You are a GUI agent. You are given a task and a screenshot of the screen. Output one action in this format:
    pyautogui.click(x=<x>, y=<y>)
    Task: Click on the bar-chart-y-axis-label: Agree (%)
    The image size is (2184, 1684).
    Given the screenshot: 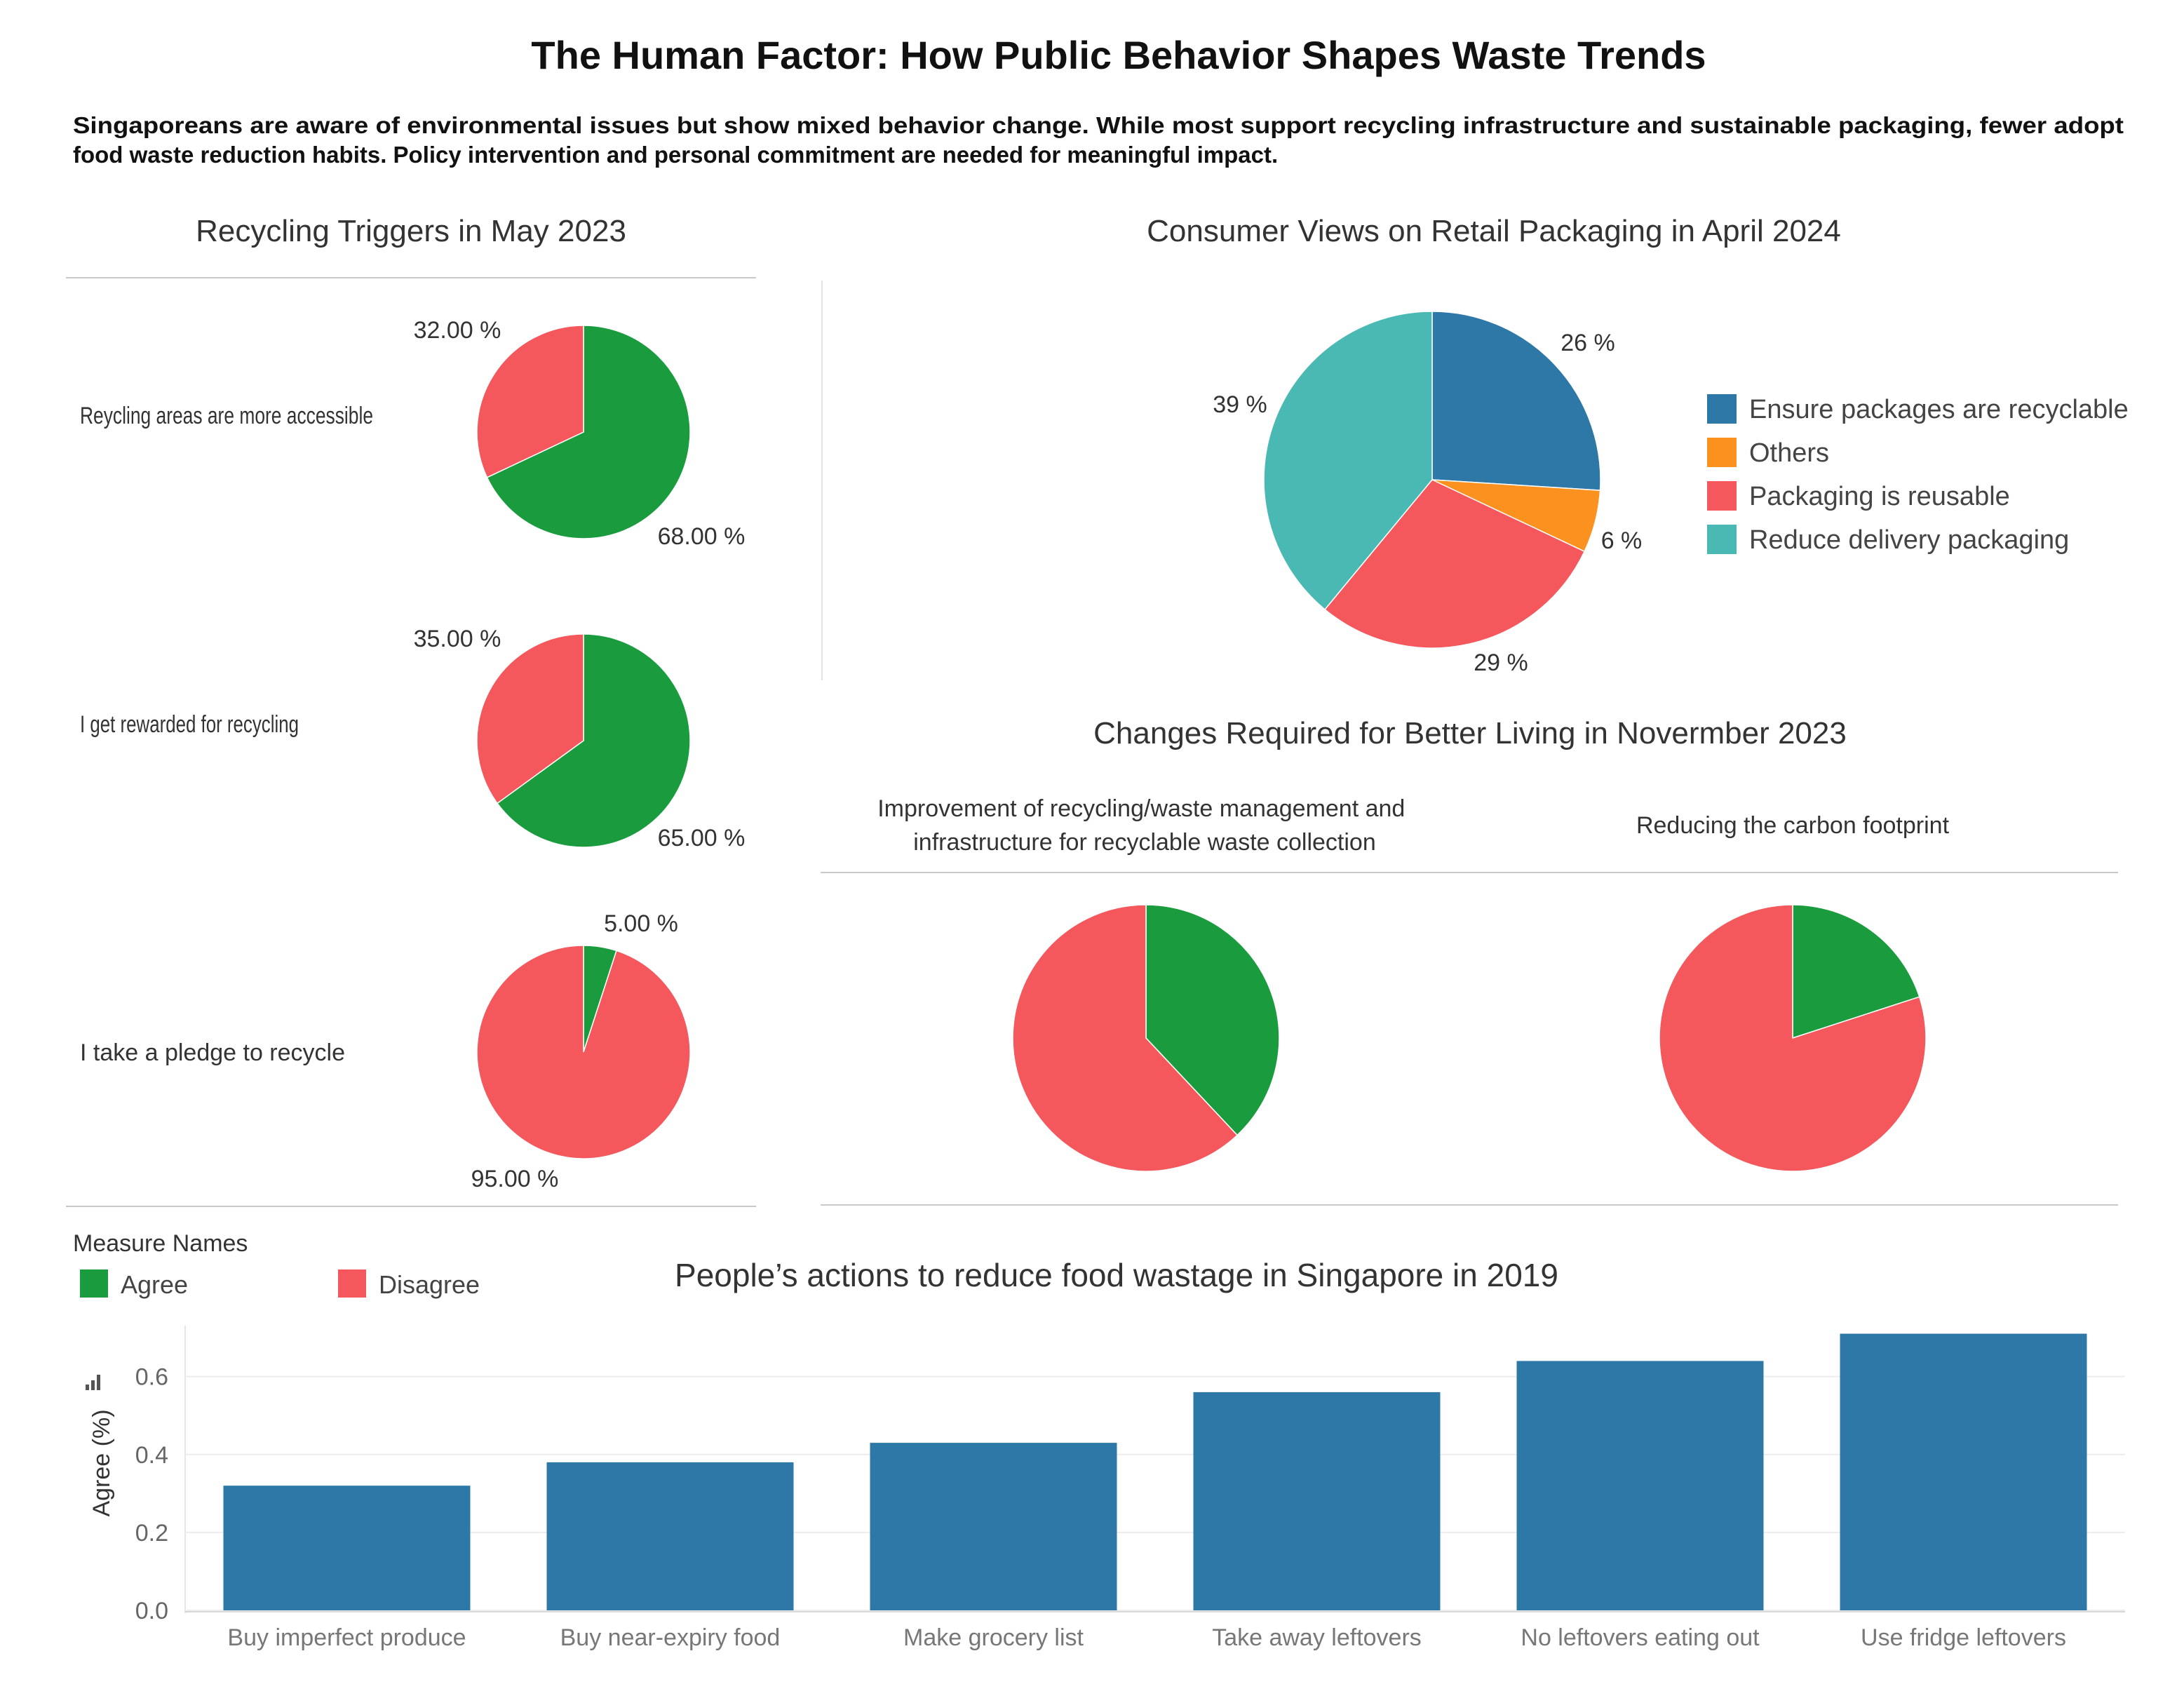 What is the action you would take?
    pyautogui.click(x=101, y=1462)
    